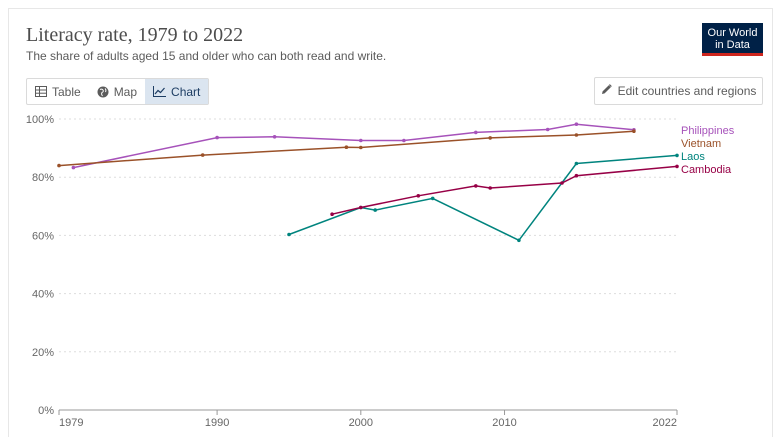  Describe the element at coordinates (186, 91) in the screenshot. I see `tab-chart-label: Chart` at that location.